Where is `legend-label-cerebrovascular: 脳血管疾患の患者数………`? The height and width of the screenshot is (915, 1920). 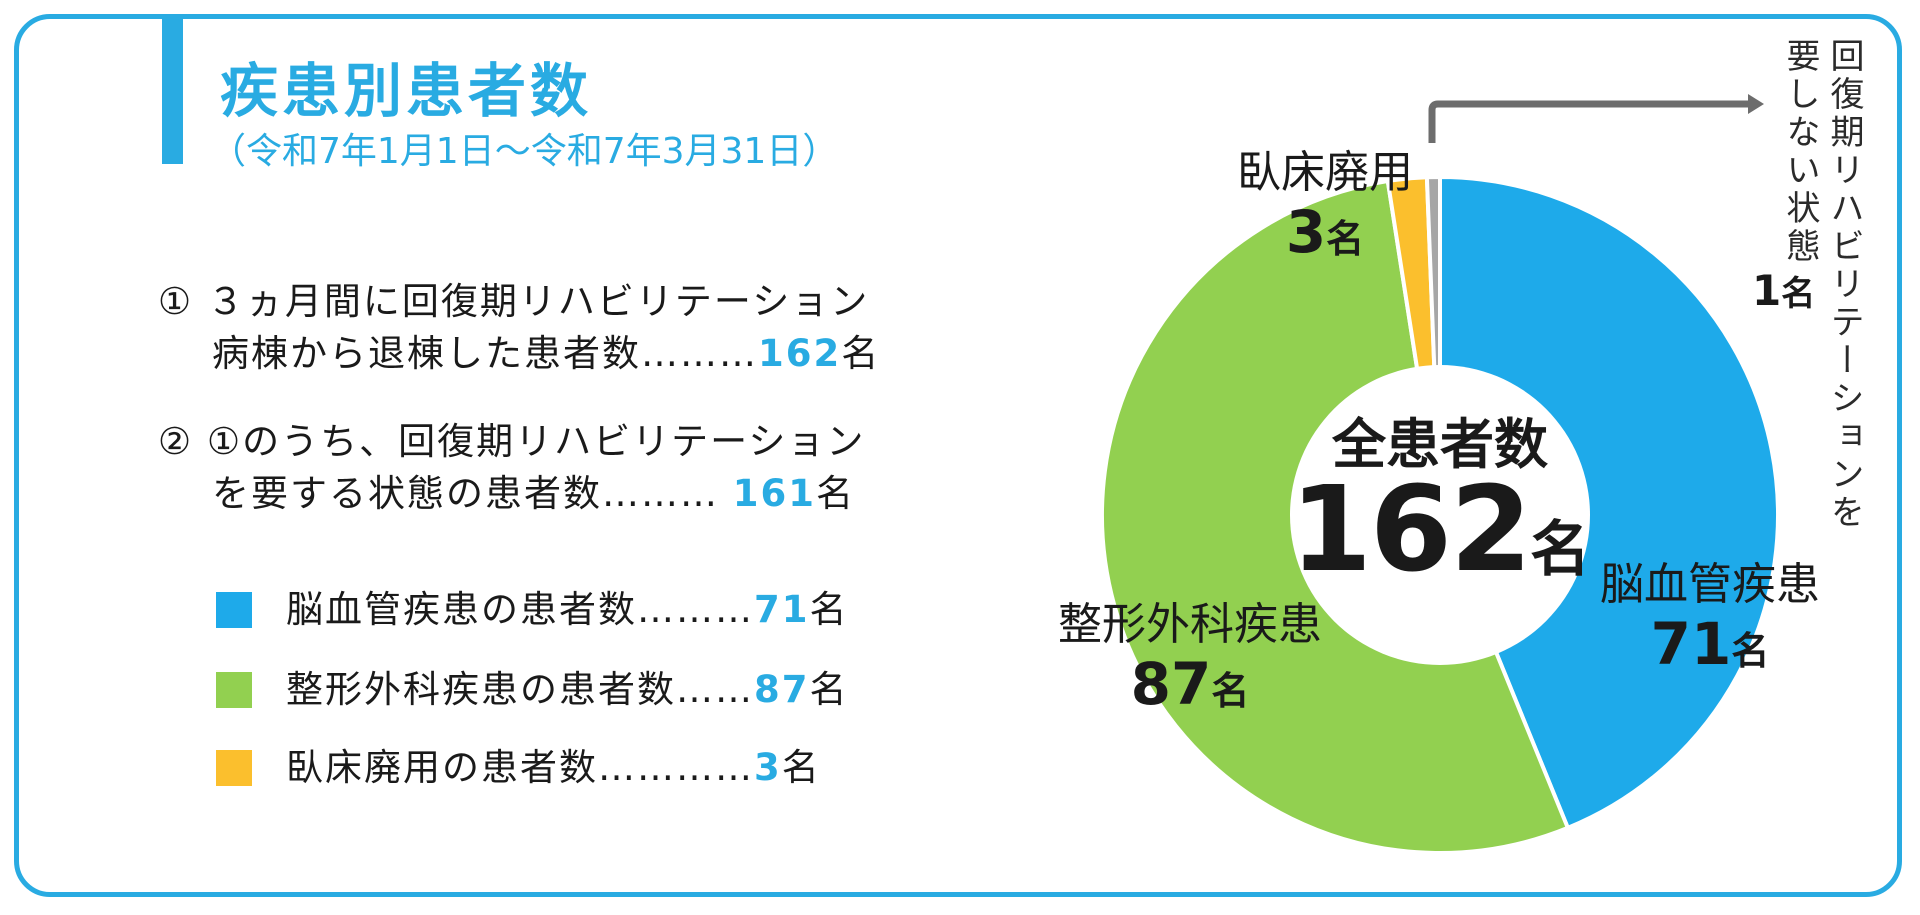 legend-label-cerebrovascular: 脳血管疾患の患者数……… is located at coordinates (520, 609).